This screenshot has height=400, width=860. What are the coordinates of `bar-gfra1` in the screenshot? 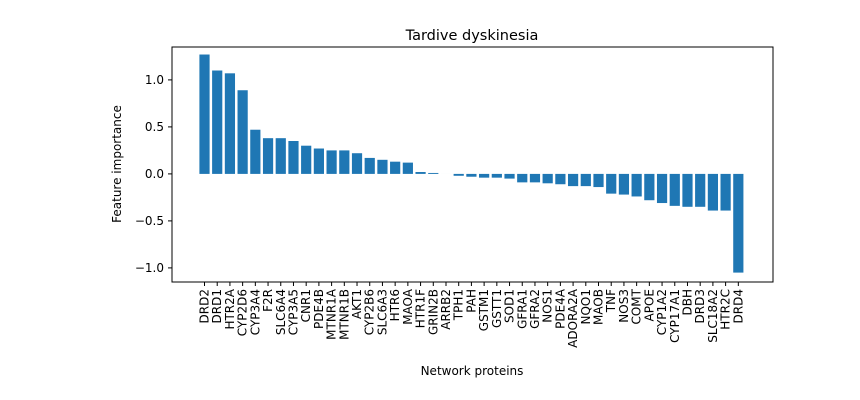 It's located at (522, 178).